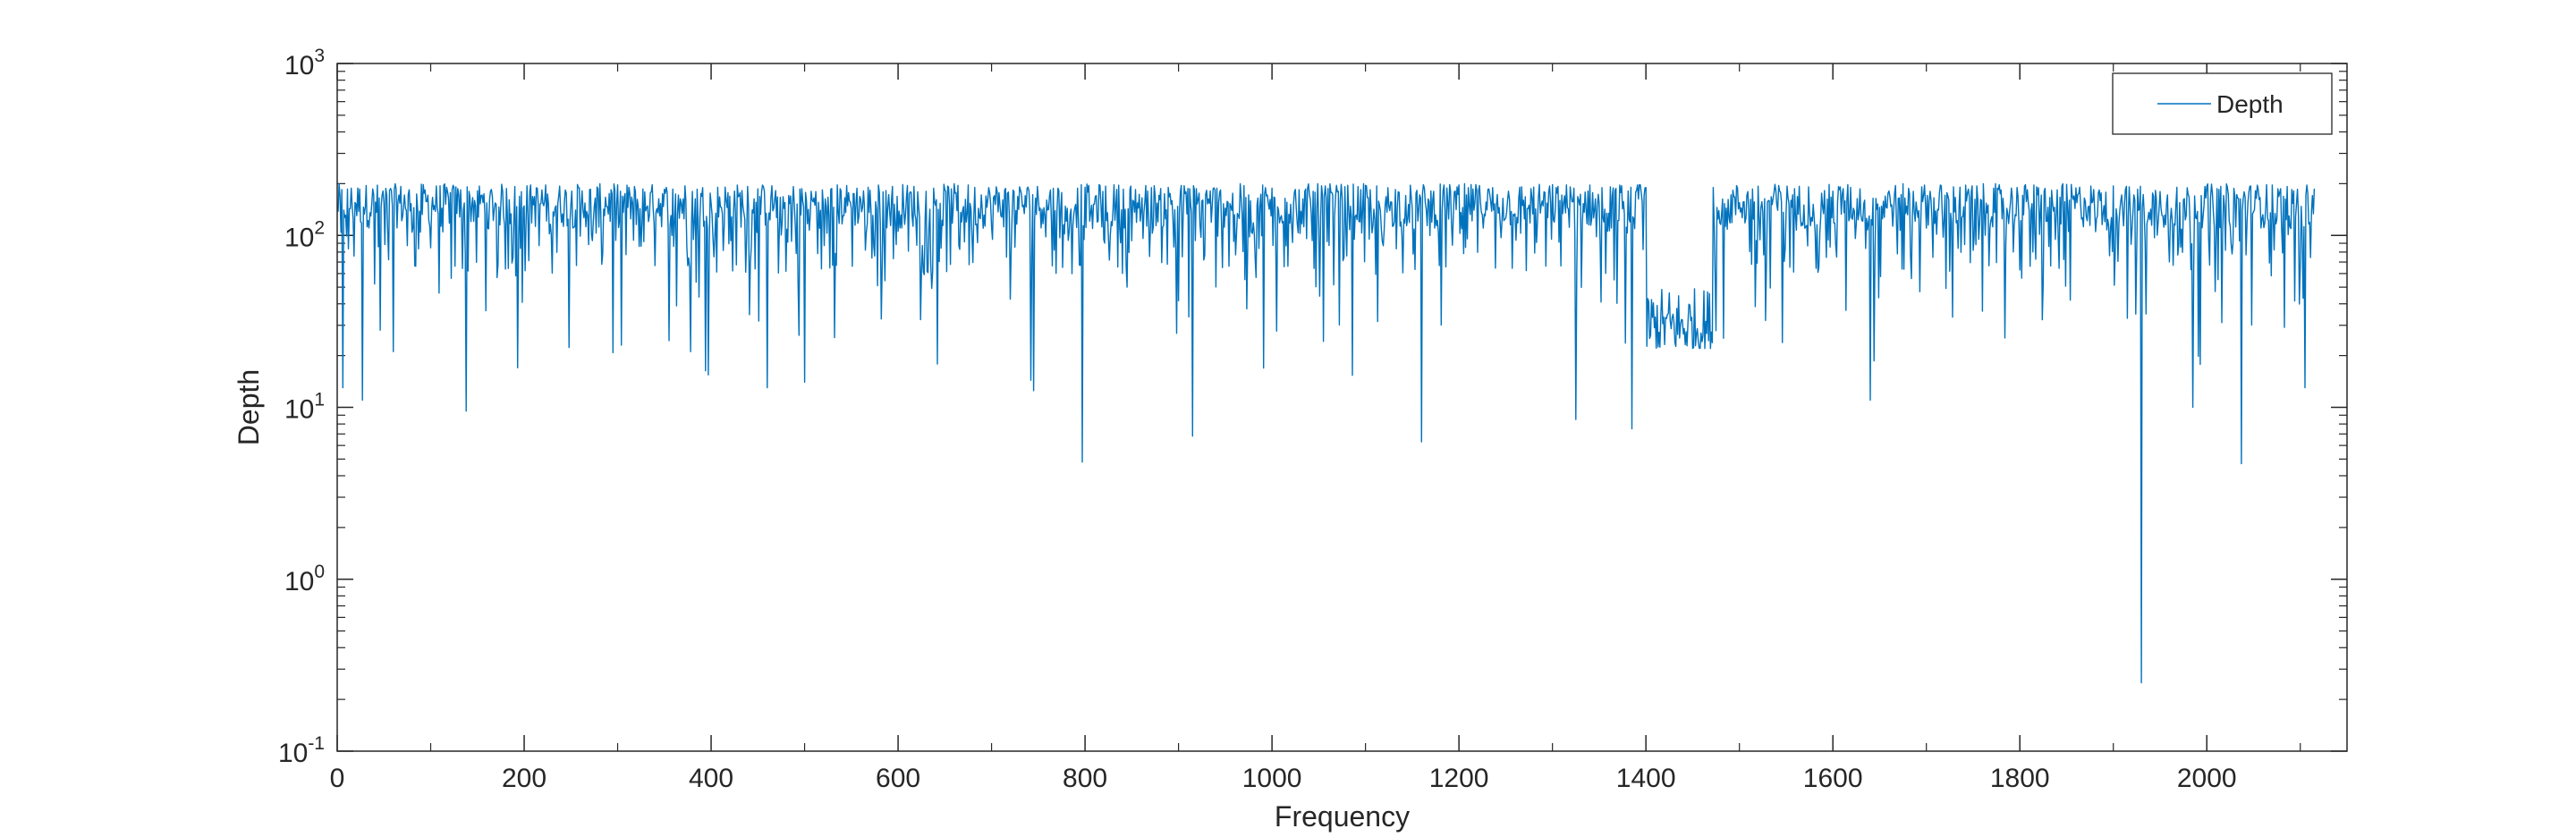 The image size is (2576, 837). Describe the element at coordinates (711, 778) in the screenshot. I see `x-tick-label-400: 400` at that location.